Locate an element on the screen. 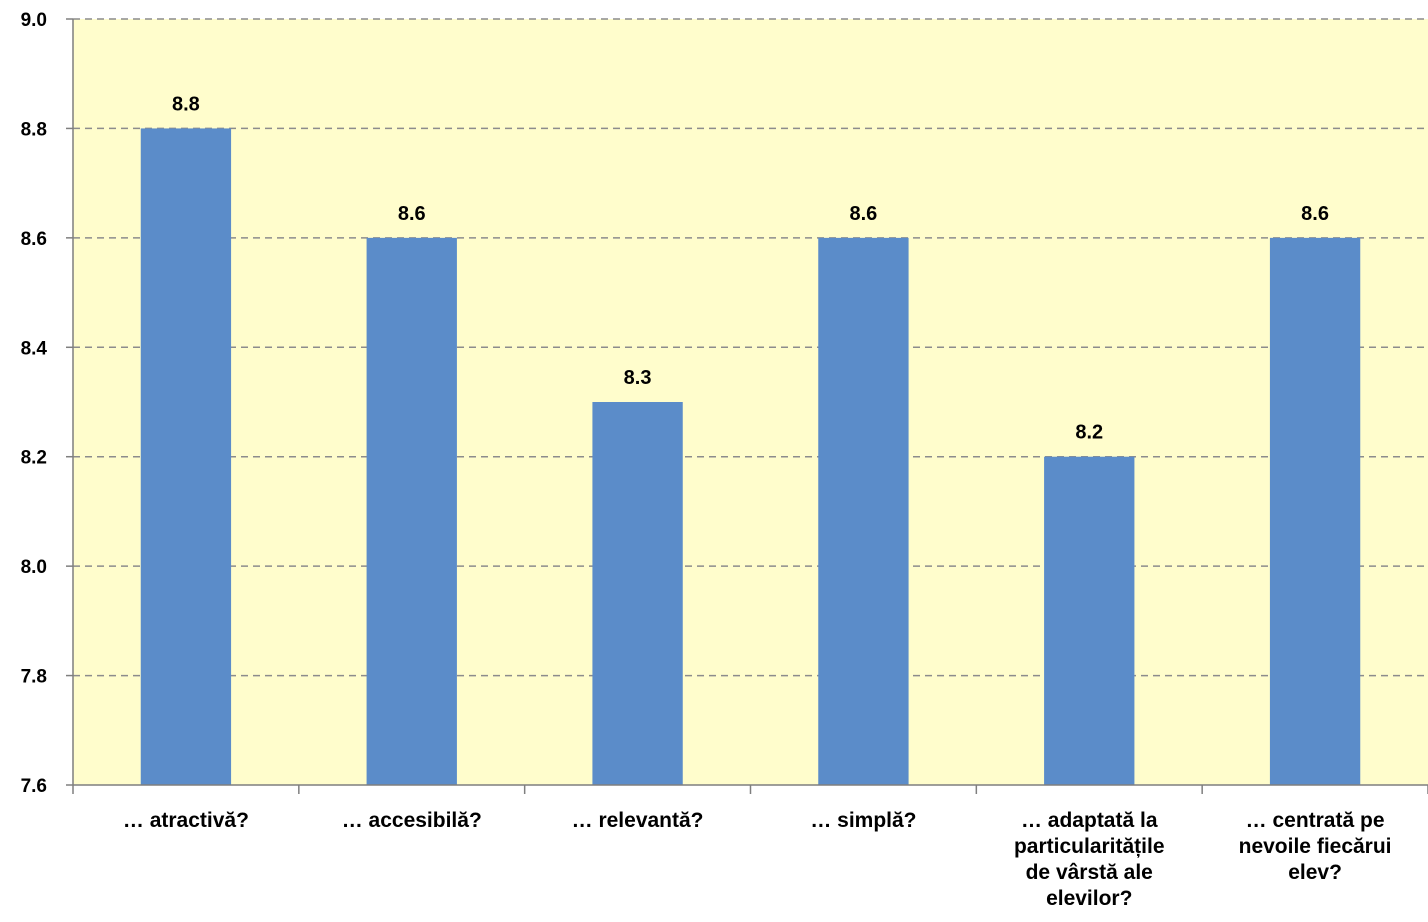 This screenshot has height=922, width=1428. category-label-line: elevilor? is located at coordinates (1089, 898).